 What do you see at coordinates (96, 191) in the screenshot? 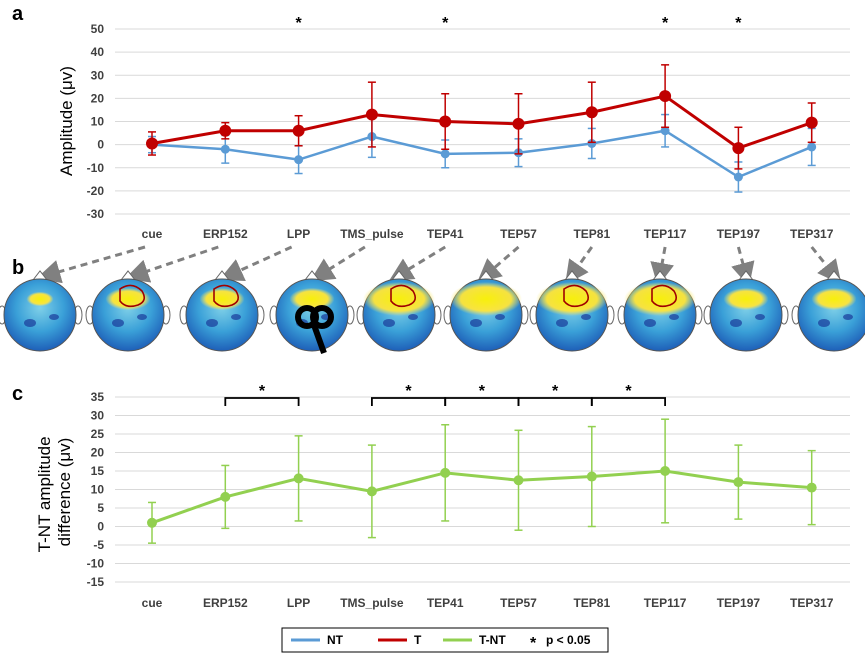
I see `a-y-tick-label: -20` at bounding box center [96, 191].